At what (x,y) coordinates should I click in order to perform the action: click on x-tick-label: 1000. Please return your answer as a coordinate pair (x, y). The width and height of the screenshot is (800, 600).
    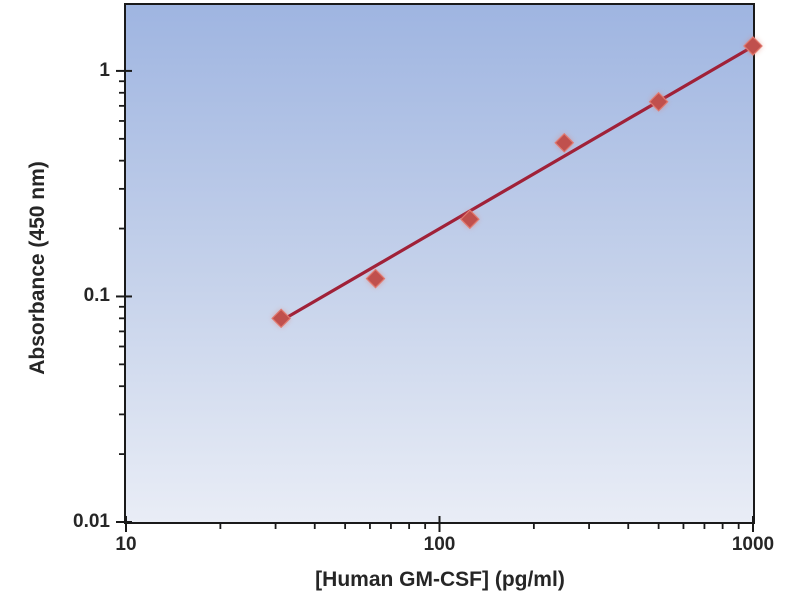
    Looking at the image, I should click on (753, 544).